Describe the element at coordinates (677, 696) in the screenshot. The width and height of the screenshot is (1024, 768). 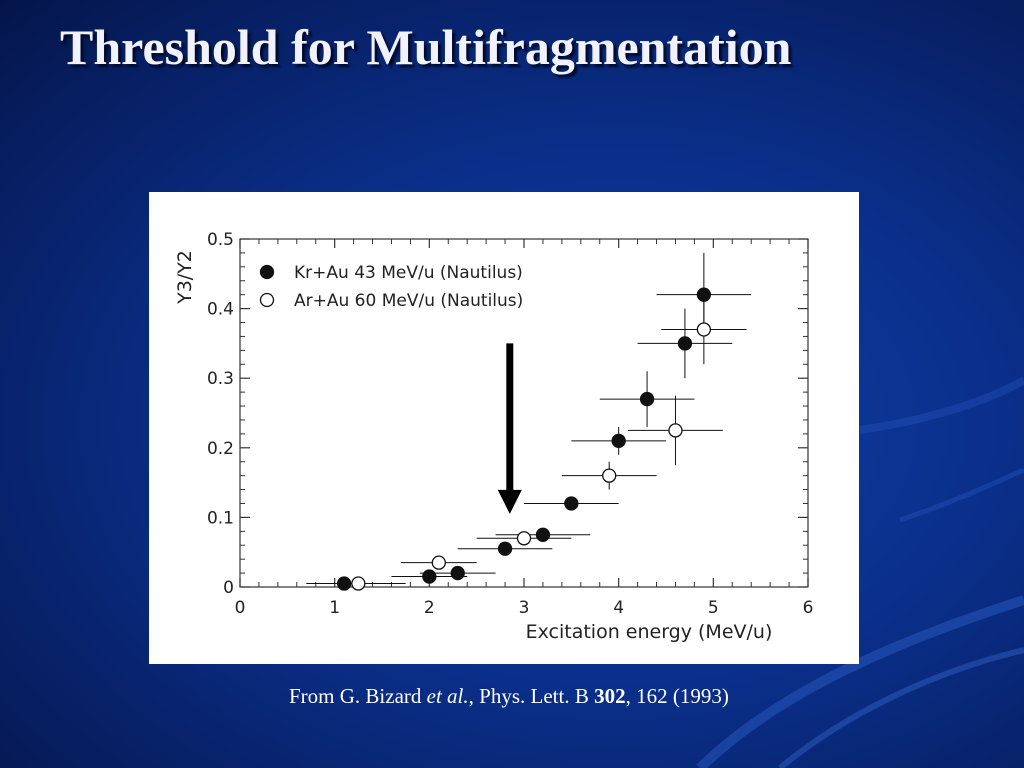
I see `caption-rest: , 162 (1993)` at that location.